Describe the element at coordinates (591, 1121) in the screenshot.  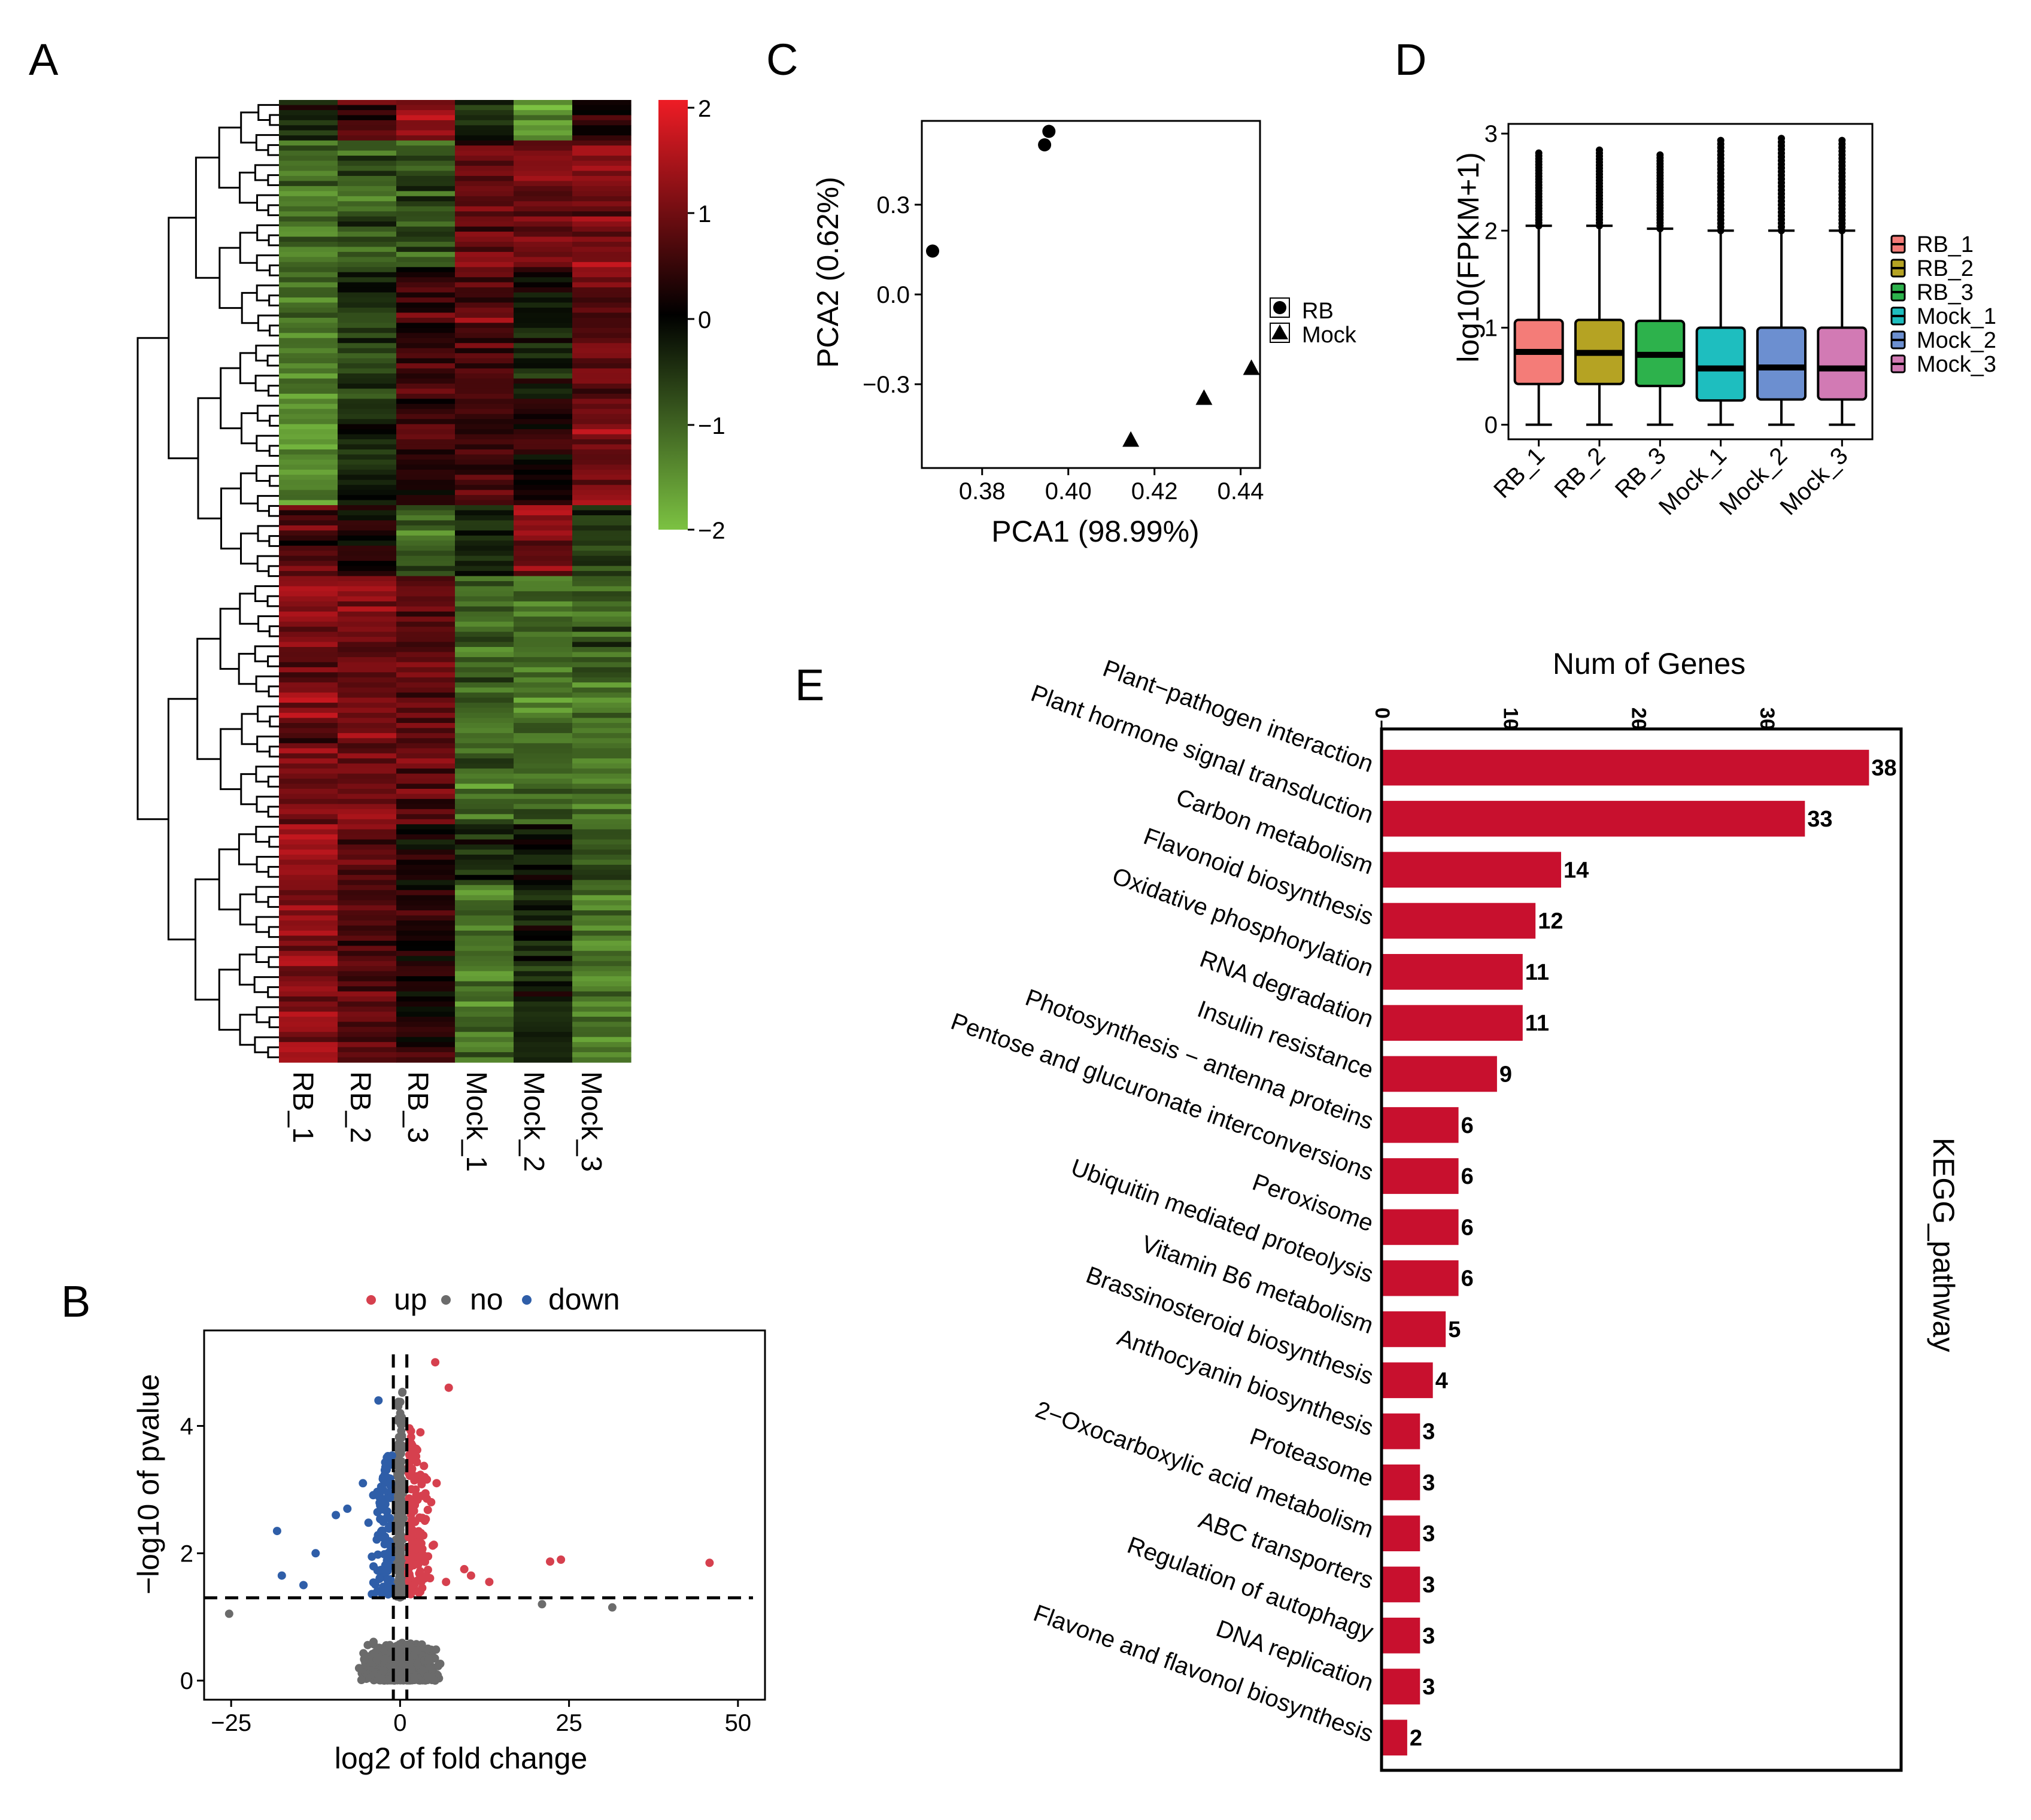
I see `heatmap-sample-label: Mock_3` at that location.